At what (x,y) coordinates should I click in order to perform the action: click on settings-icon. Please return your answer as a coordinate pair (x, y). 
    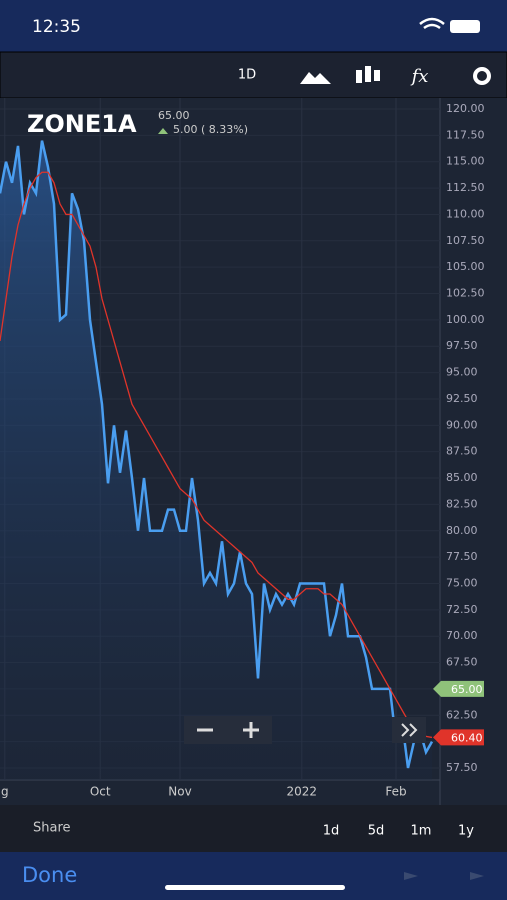
    Looking at the image, I should click on (482, 76).